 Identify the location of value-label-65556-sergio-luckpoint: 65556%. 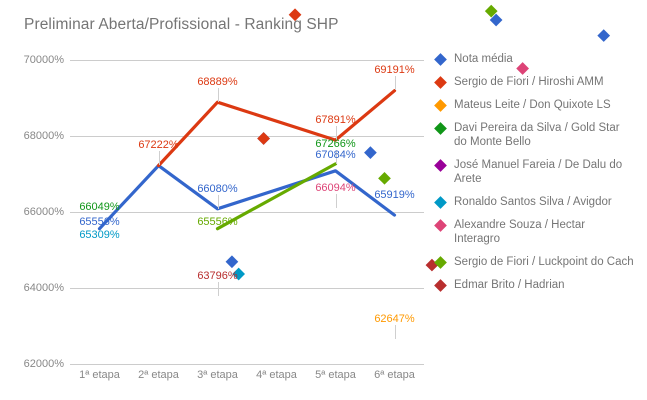
(217, 222).